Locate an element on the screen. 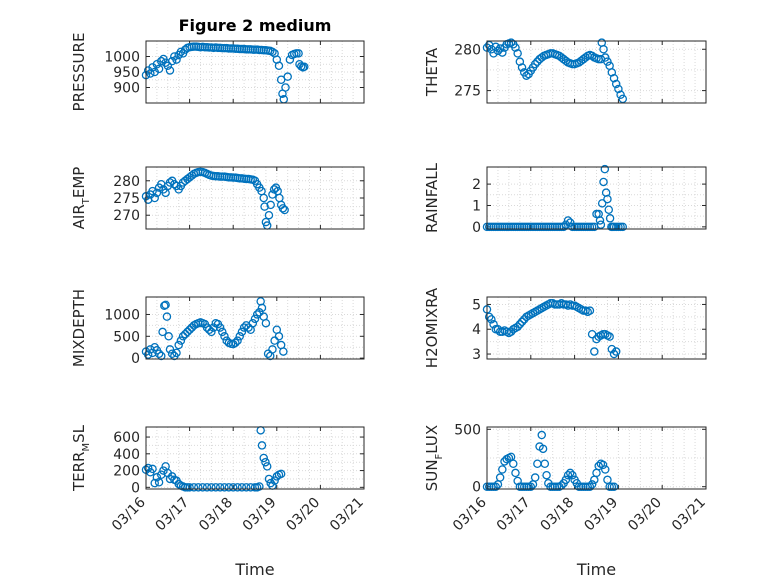 The width and height of the screenshot is (778, 583). y-axis-label-main: SUN is located at coordinates (432, 475).